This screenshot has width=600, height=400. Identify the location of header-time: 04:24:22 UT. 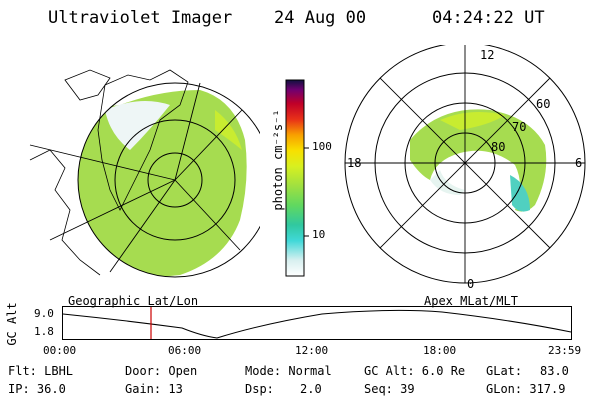
(488, 18).